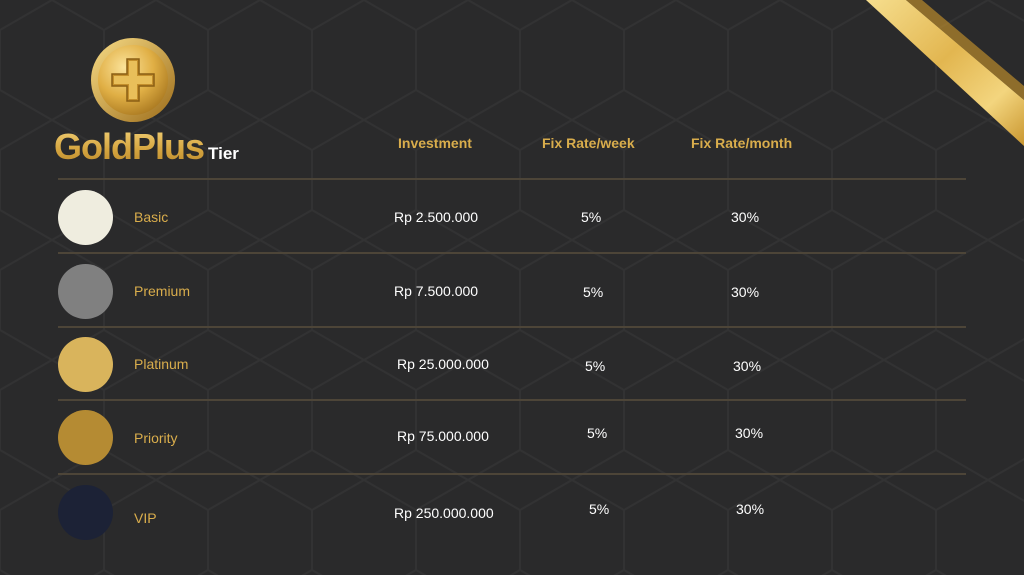 The width and height of the screenshot is (1024, 575). What do you see at coordinates (168, 146) in the screenshot?
I see `brand-plus-text: Plus` at bounding box center [168, 146].